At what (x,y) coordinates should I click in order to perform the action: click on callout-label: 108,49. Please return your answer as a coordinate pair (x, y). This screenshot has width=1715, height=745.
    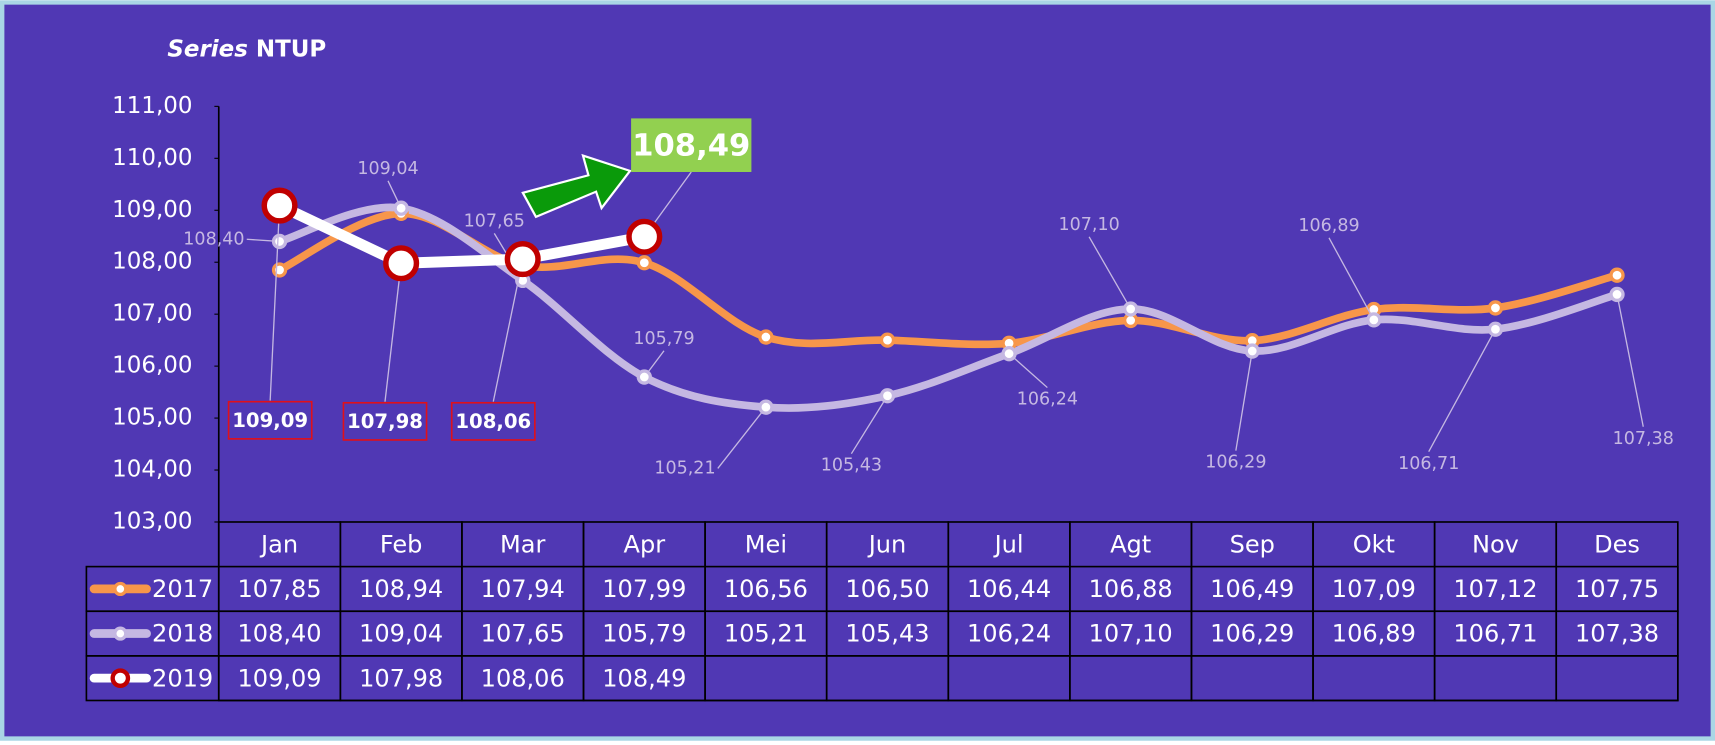
    Looking at the image, I should click on (691, 145).